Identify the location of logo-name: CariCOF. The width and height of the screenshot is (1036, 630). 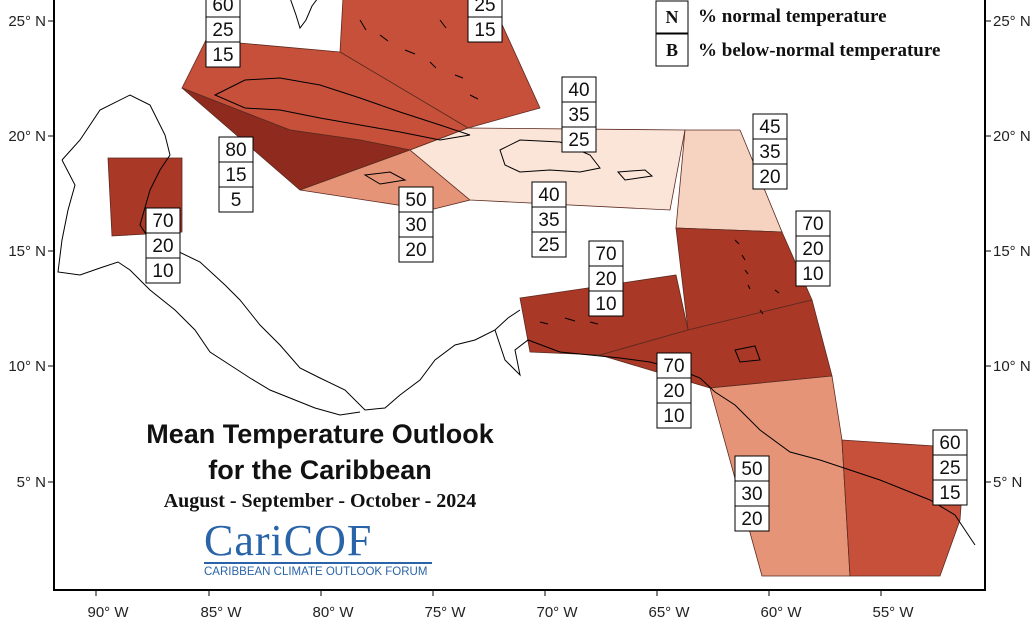
(288, 540).